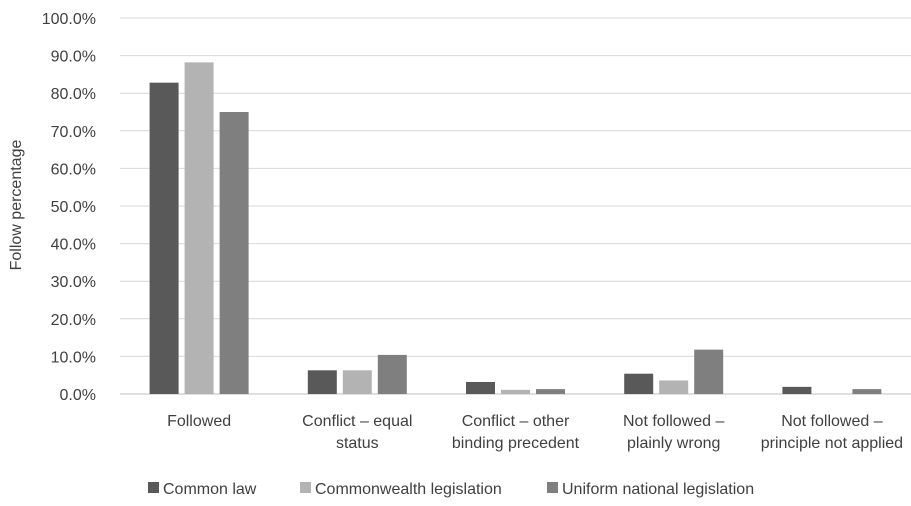 This screenshot has width=911, height=506. I want to click on legend-label: Common law, so click(210, 489).